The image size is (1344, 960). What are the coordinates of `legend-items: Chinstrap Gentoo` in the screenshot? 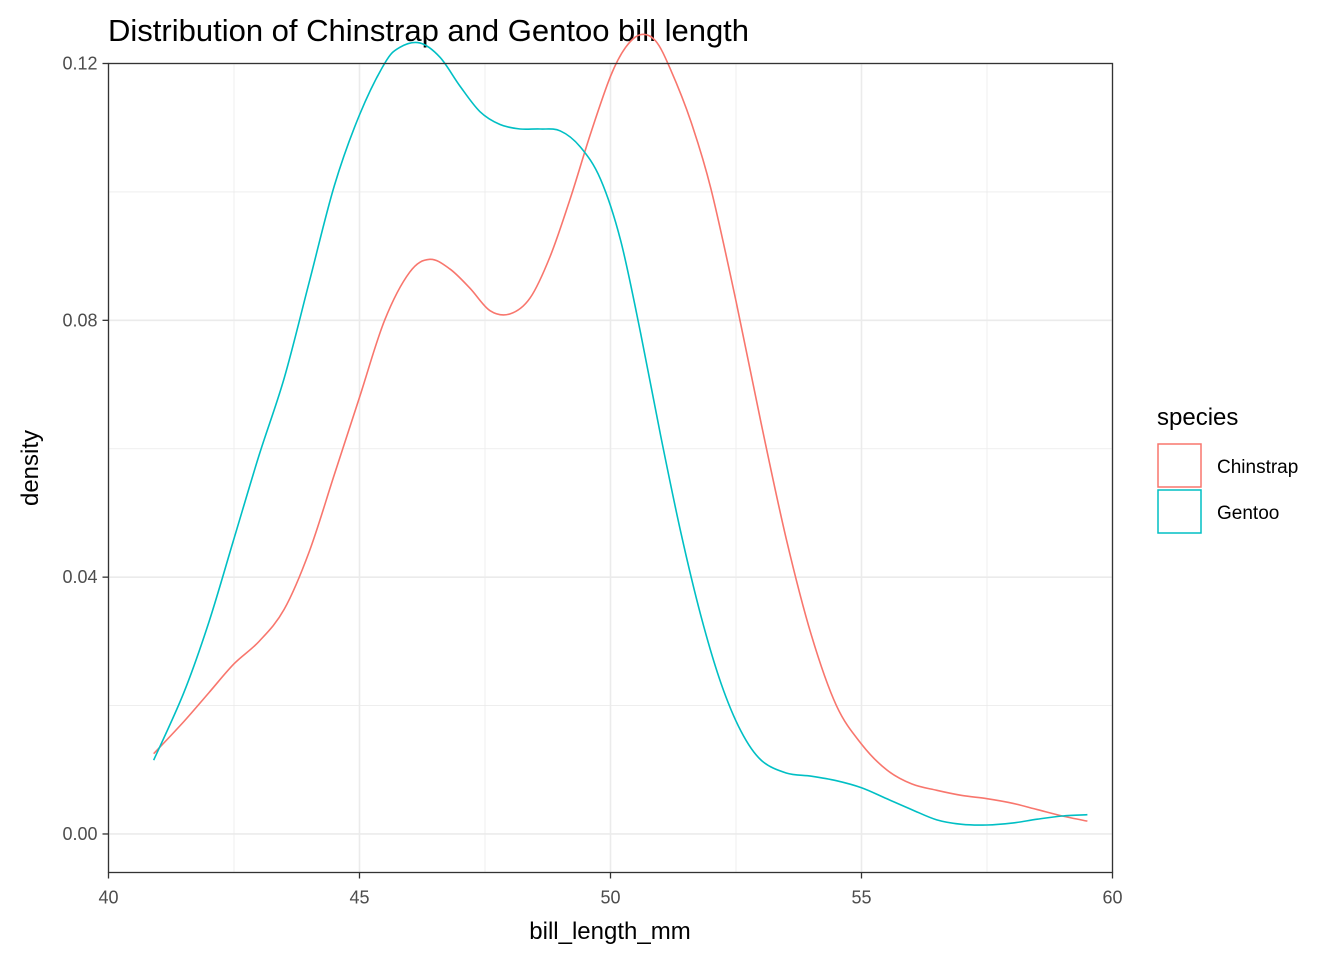 It's located at (1227, 488).